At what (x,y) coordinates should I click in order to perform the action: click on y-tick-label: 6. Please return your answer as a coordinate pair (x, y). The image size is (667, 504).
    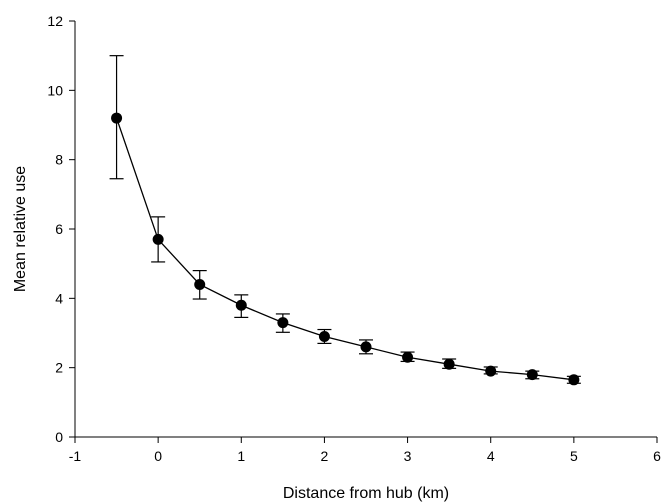
    Looking at the image, I should click on (59, 229).